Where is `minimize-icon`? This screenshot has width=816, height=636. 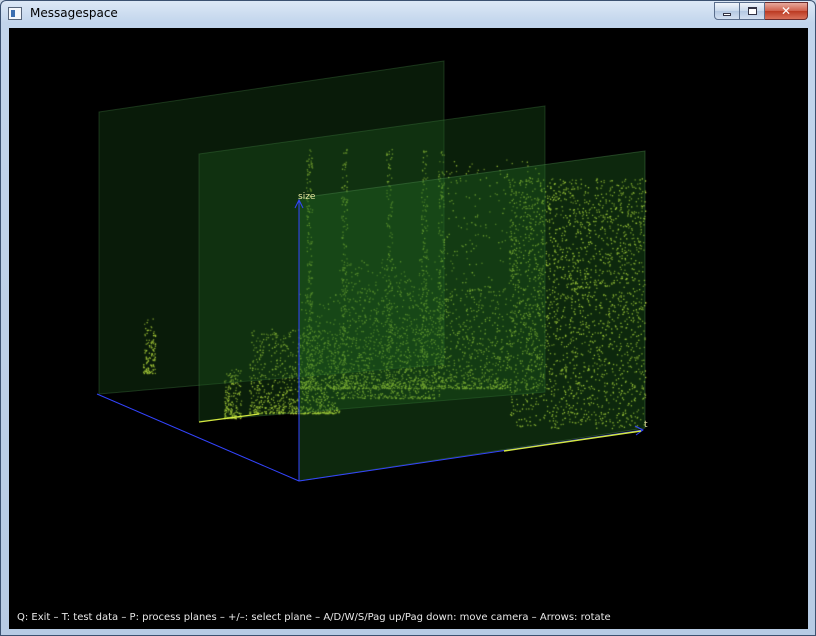 minimize-icon is located at coordinates (727, 14).